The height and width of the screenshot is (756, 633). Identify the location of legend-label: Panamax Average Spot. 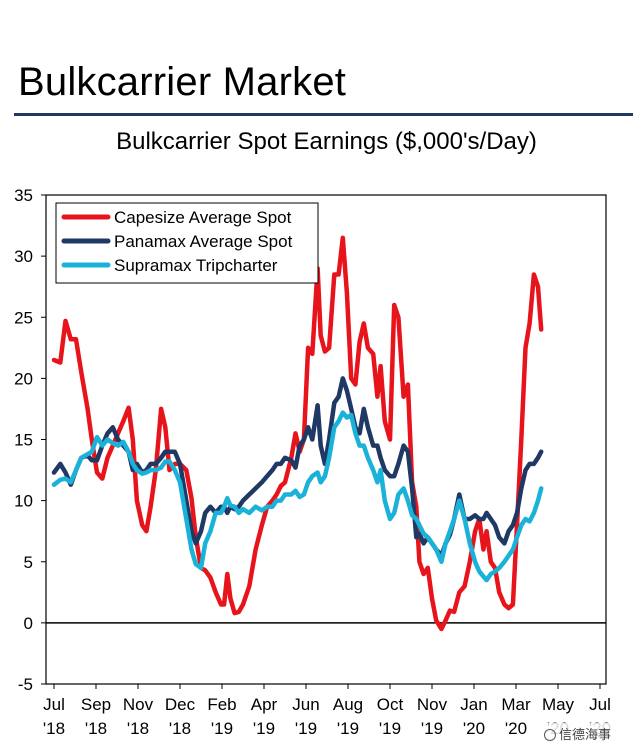
(203, 241).